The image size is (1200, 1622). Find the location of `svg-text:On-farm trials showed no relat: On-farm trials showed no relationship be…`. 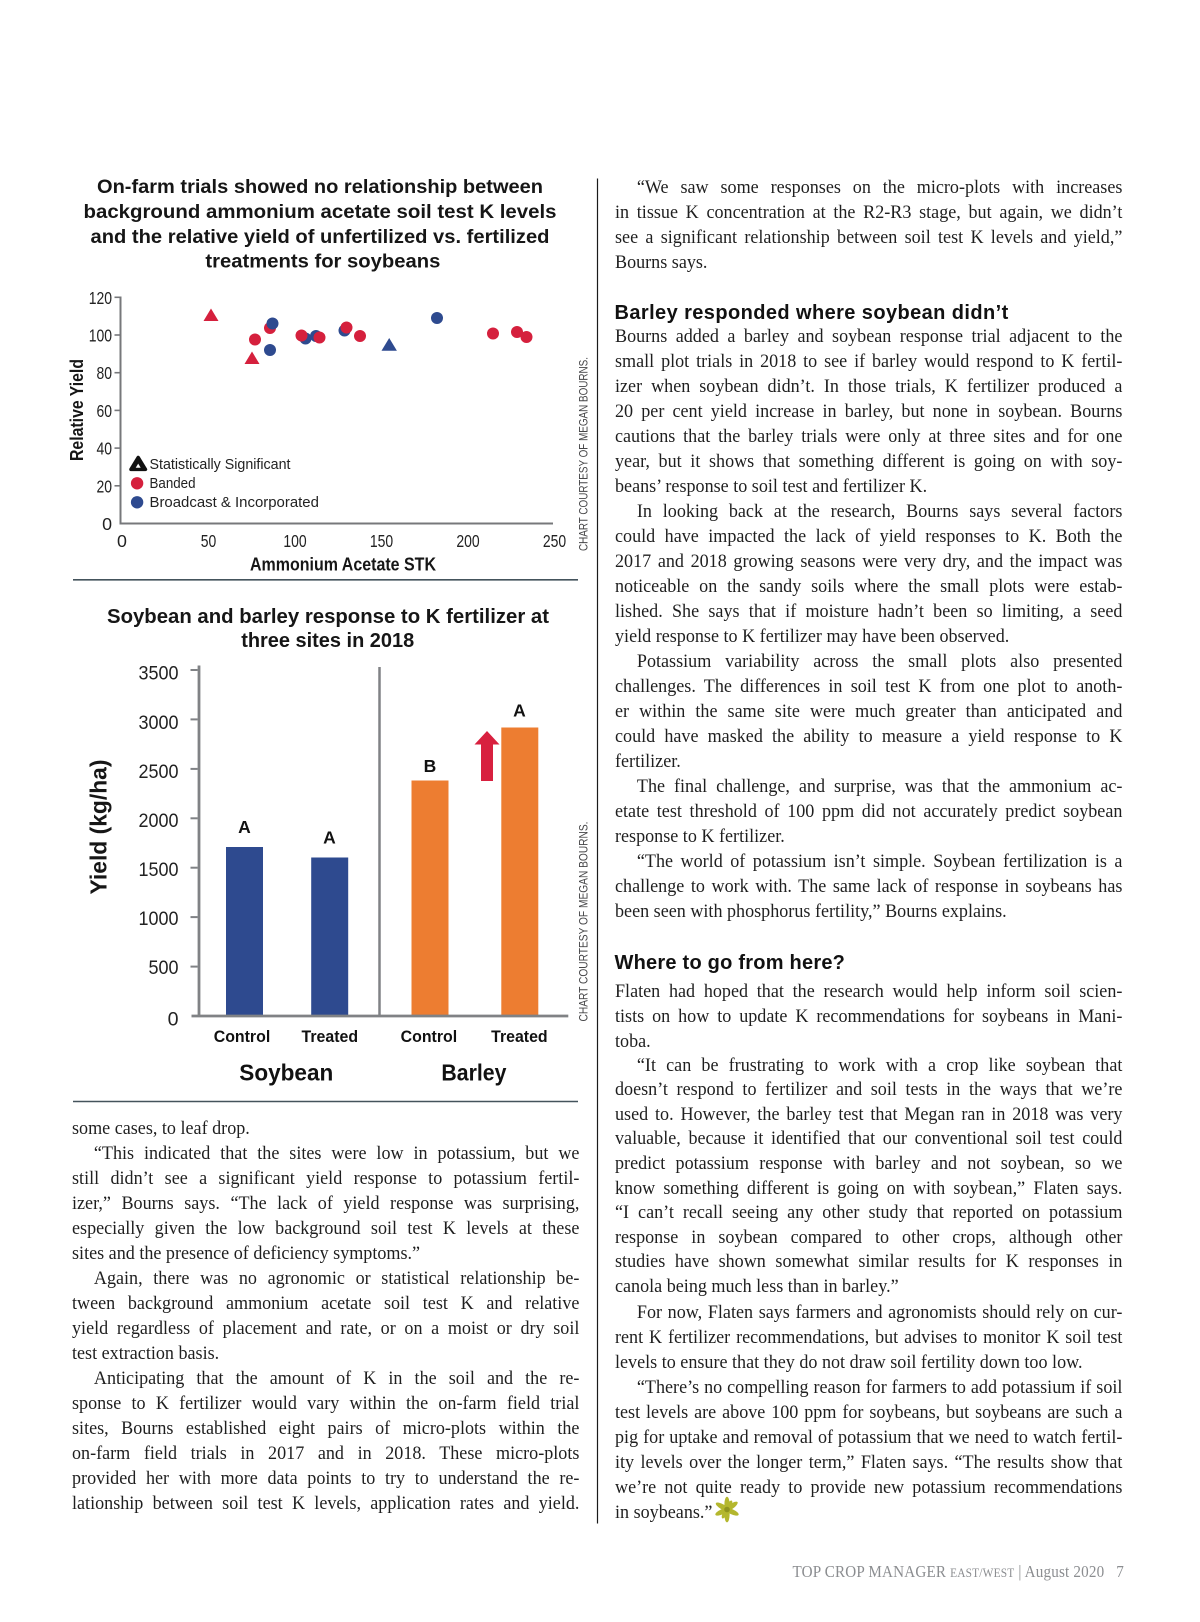

svg-text:On-farm trials showed no relat: On-farm trials showed no relationship be… is located at coordinates (320, 187).